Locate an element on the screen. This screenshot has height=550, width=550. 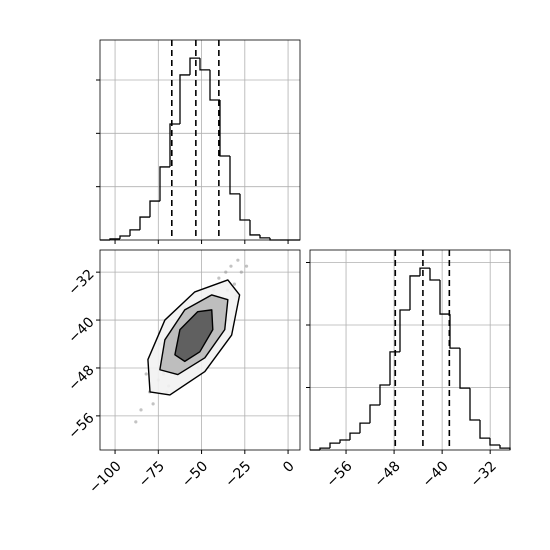
y-tick-label: −40 is located at coordinates (81, 330).